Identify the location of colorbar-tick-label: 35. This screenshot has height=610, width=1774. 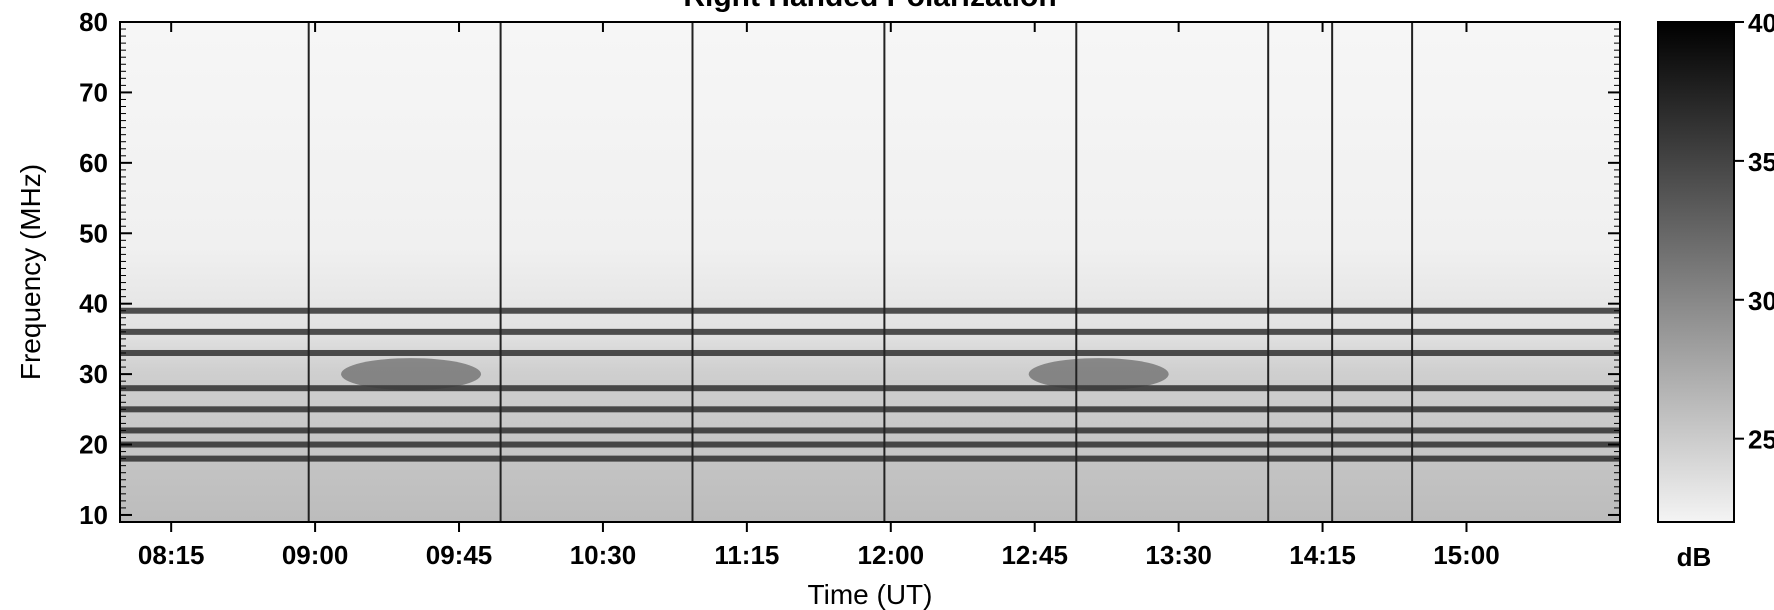
(1761, 162).